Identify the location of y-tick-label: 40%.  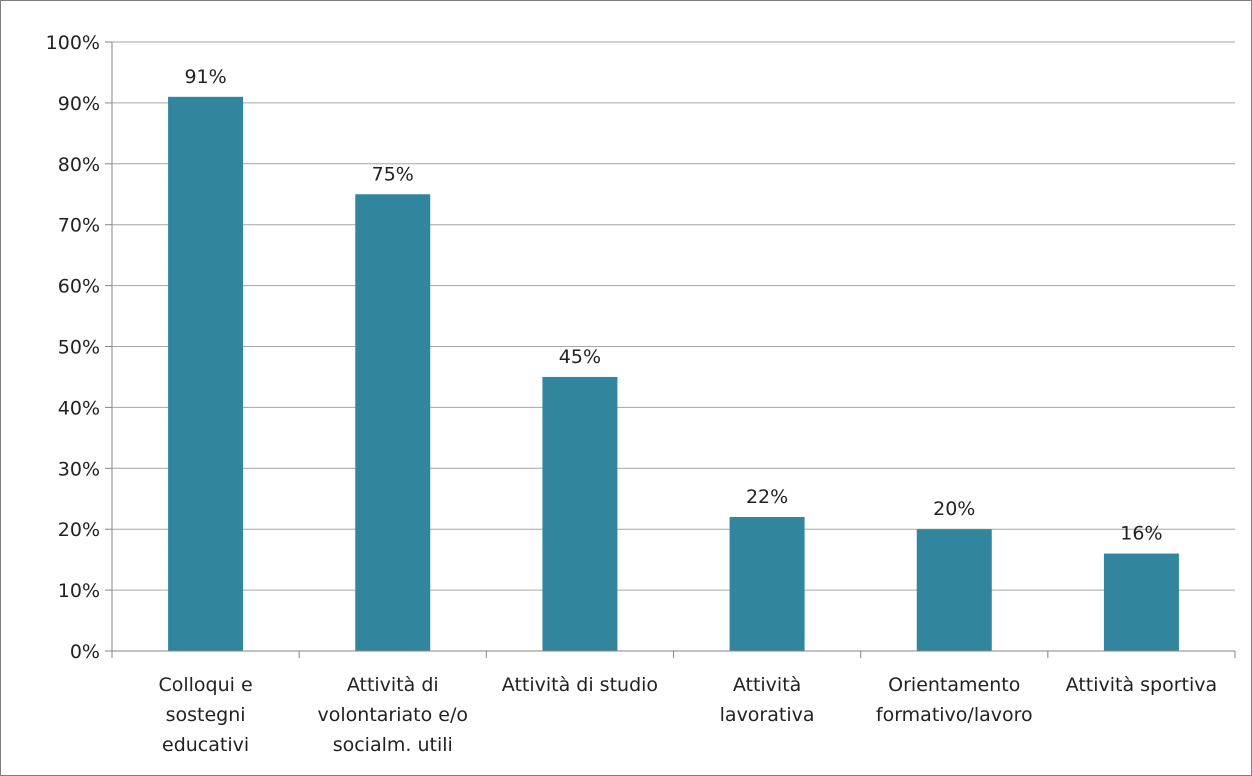
(79, 408).